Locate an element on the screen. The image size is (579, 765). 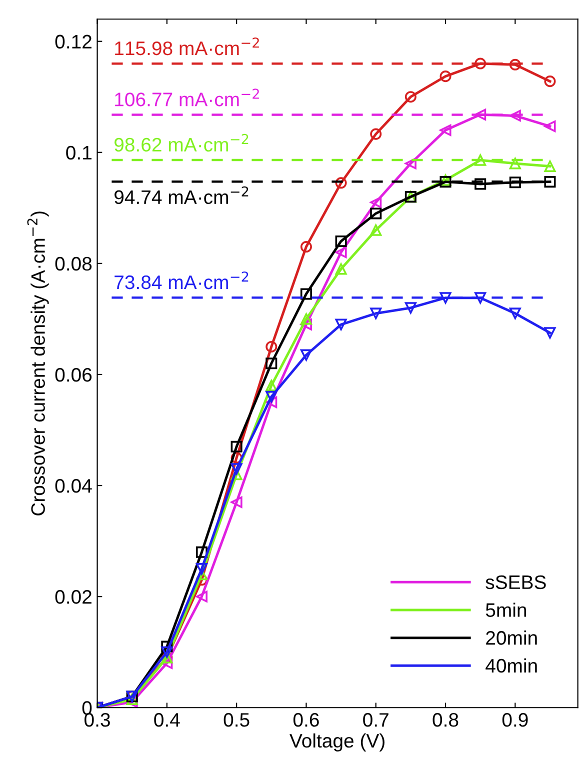
x-tick-label: 0.7 is located at coordinates (375, 720).